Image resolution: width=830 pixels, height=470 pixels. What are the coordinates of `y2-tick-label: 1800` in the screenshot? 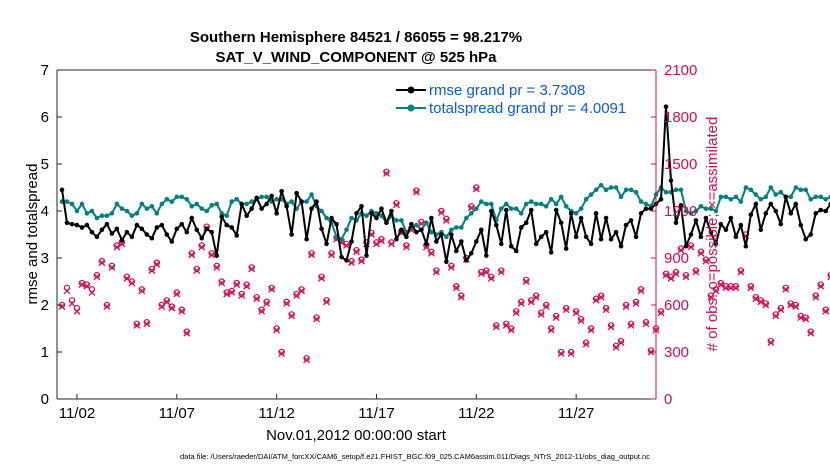 It's located at (680, 117).